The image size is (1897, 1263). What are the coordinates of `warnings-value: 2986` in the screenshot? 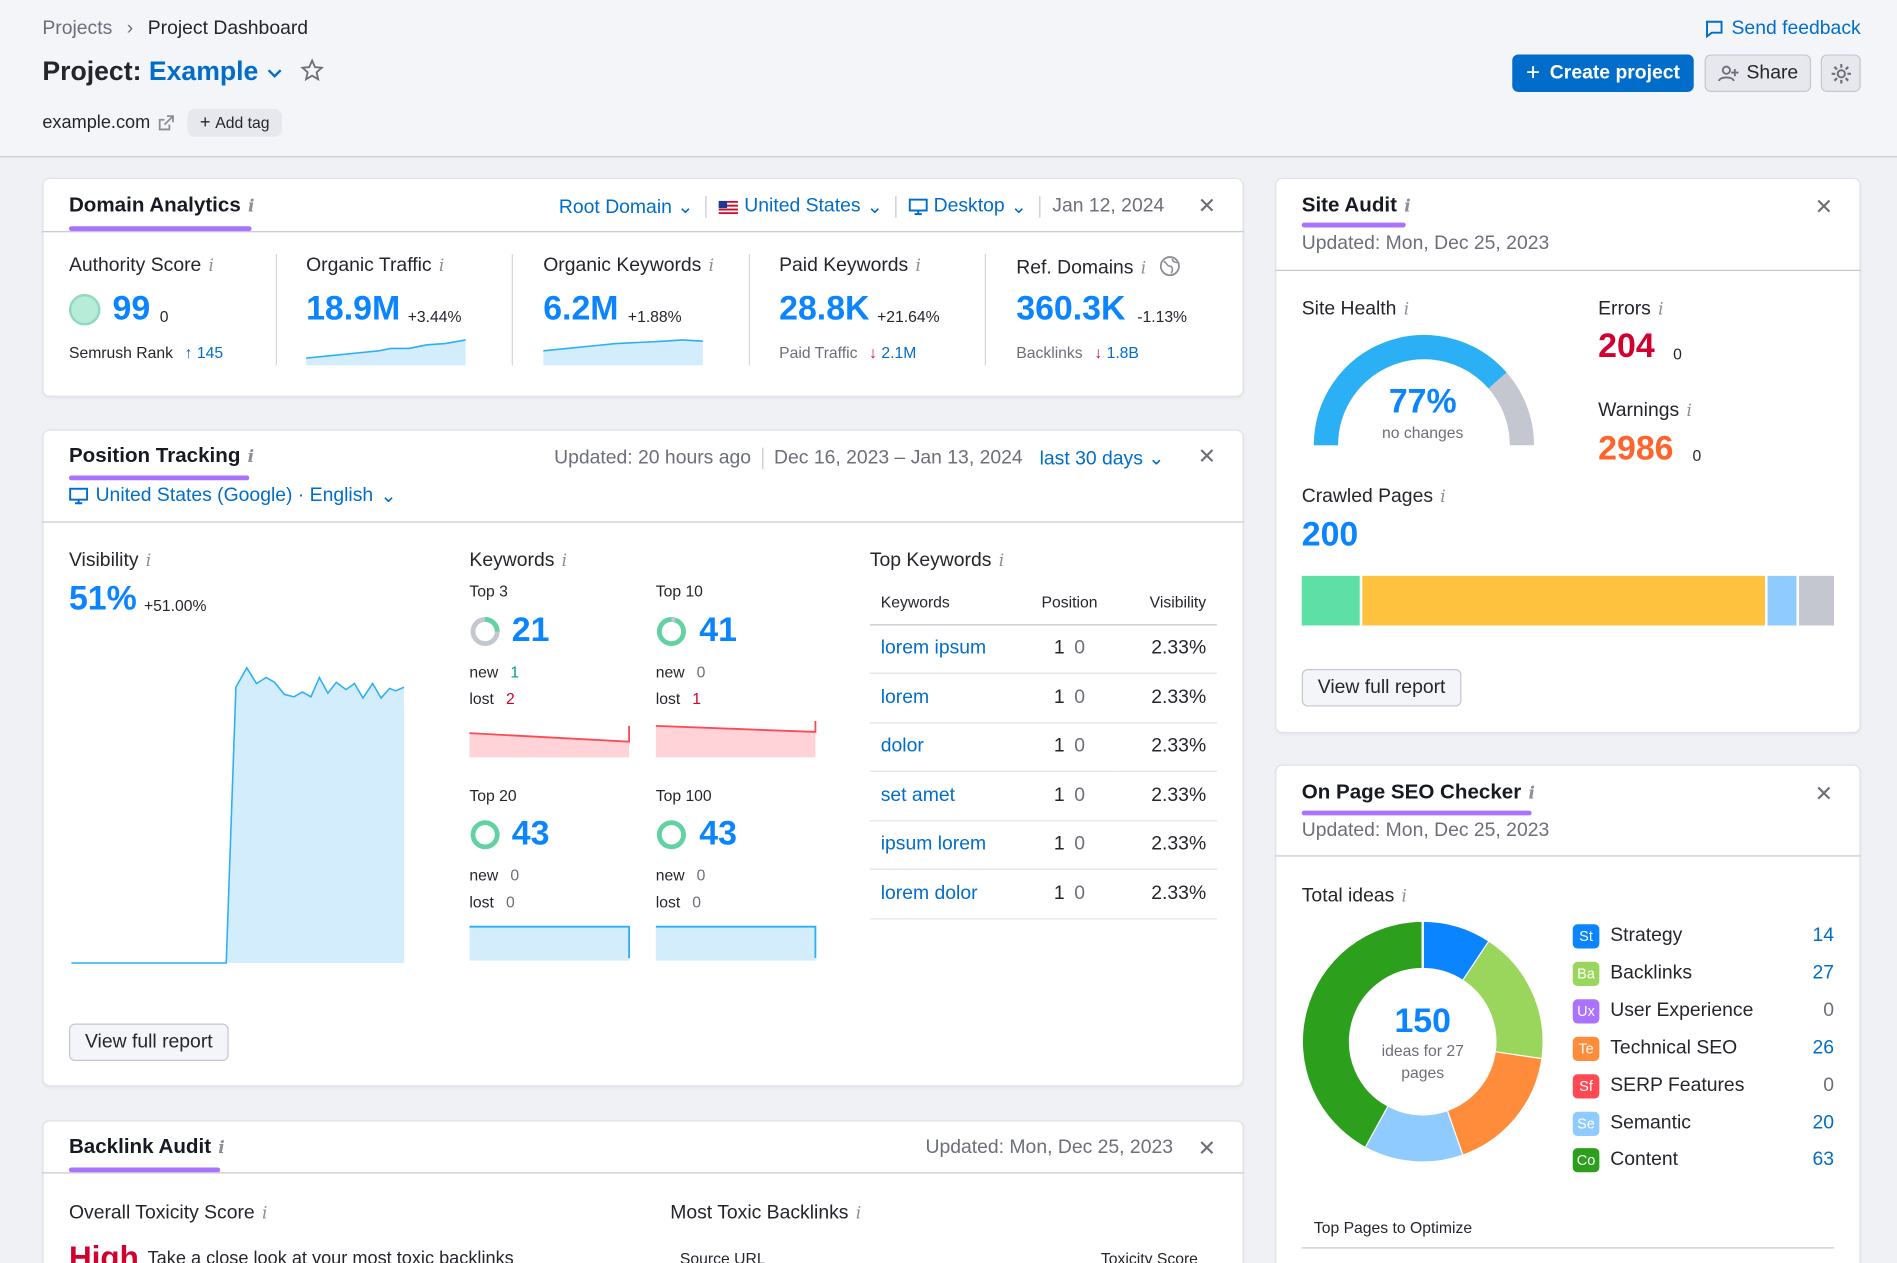 It's located at (1636, 448).